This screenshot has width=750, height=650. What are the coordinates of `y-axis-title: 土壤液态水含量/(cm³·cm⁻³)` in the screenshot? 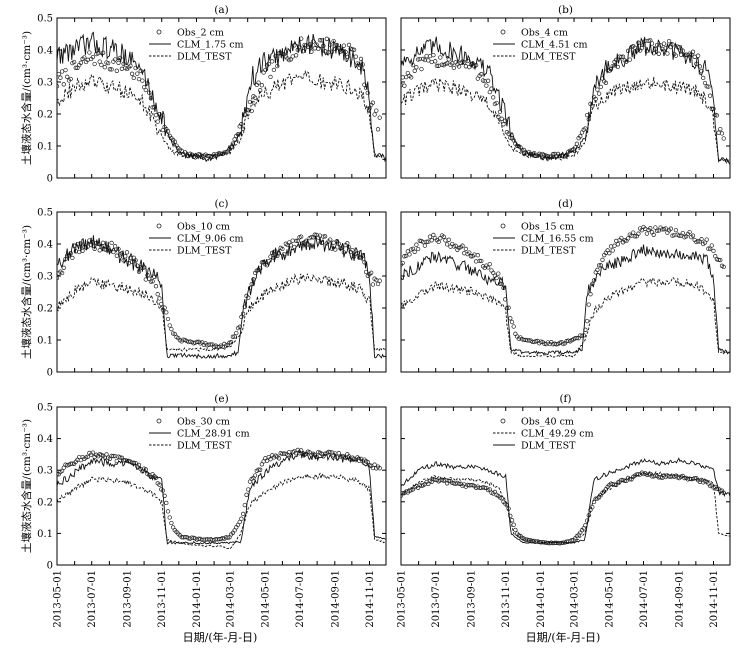 It's located at (26, 292).